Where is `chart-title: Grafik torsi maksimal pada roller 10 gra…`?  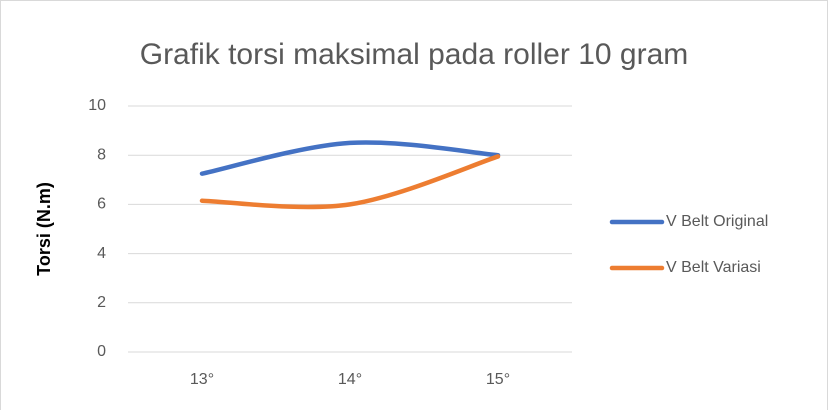 chart-title: Grafik torsi maksimal pada roller 10 gra… is located at coordinates (414, 54).